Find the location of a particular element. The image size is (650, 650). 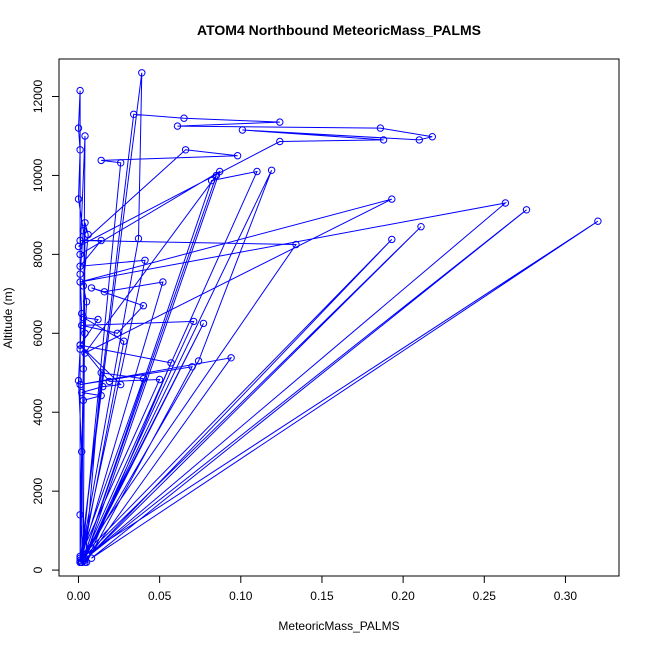

x-axis: 0.00 0.05 0.10 0.15 0.20 0.25 0.30 is located at coordinates (322, 589).